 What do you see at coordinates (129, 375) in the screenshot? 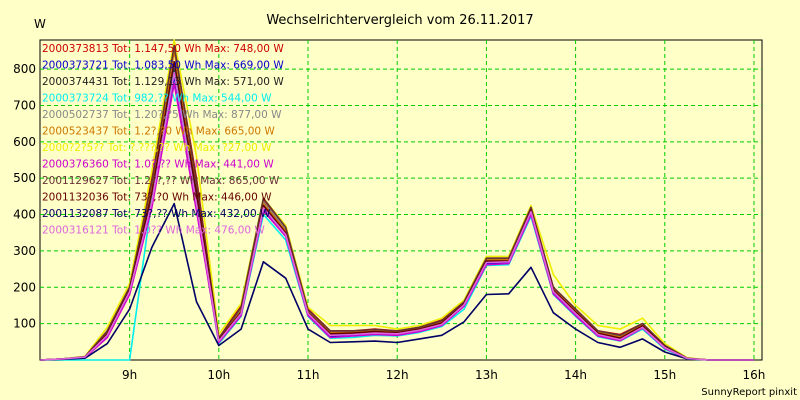
I see `x-tick-label-0: 9h` at bounding box center [129, 375].